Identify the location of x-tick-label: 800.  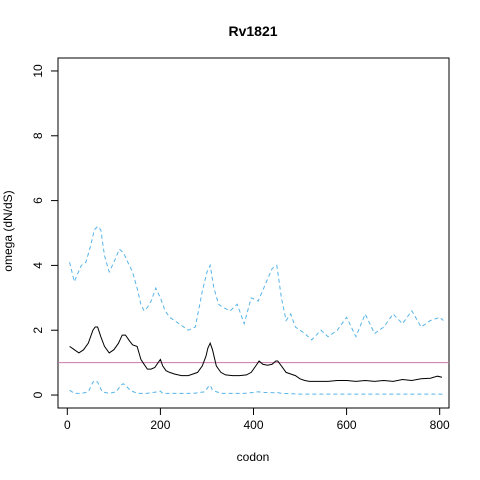
(440, 425).